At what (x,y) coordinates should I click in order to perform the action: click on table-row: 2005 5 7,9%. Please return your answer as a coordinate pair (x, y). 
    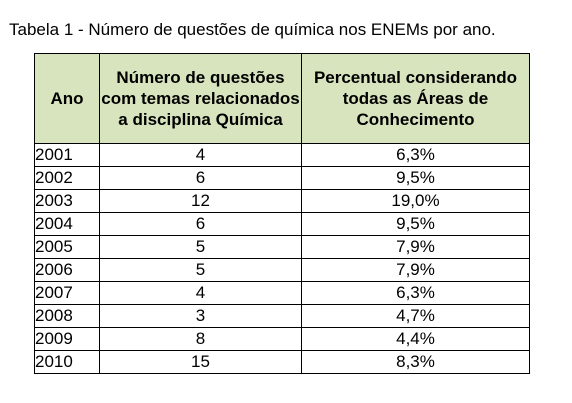
    Looking at the image, I should click on (282, 247).